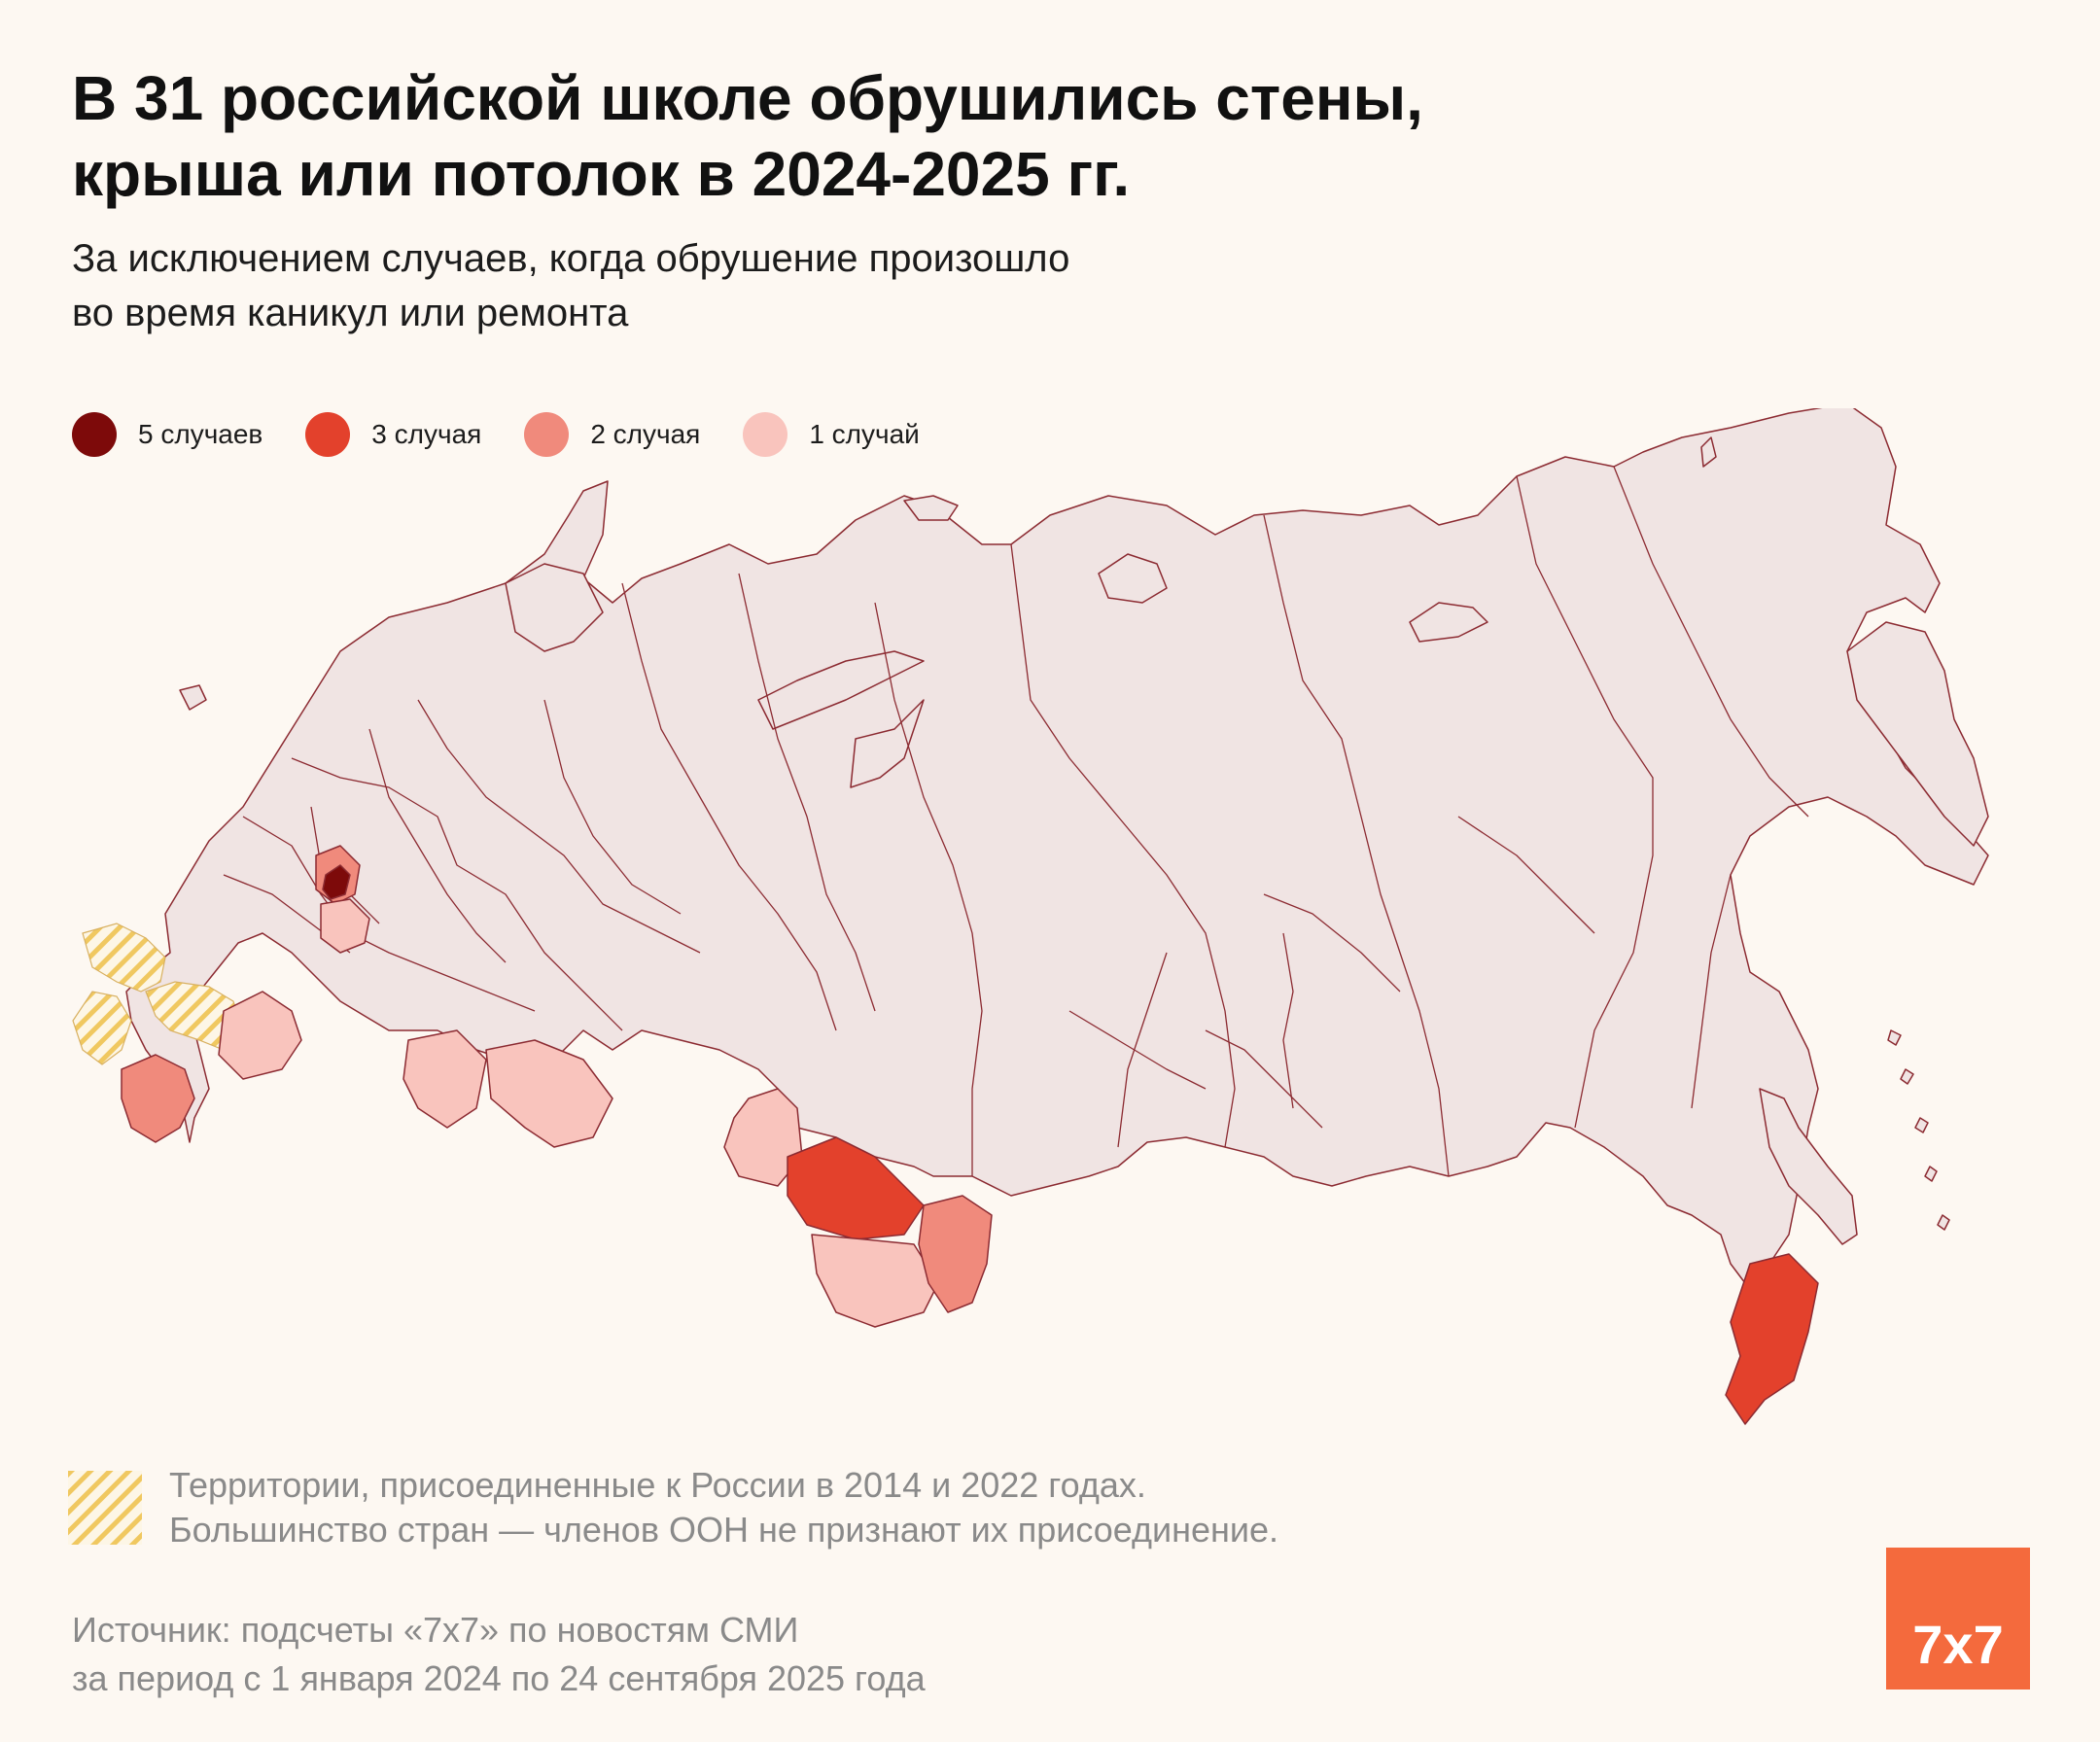 The image size is (2100, 1742). I want to click on kola-peninsula, so click(554, 607).